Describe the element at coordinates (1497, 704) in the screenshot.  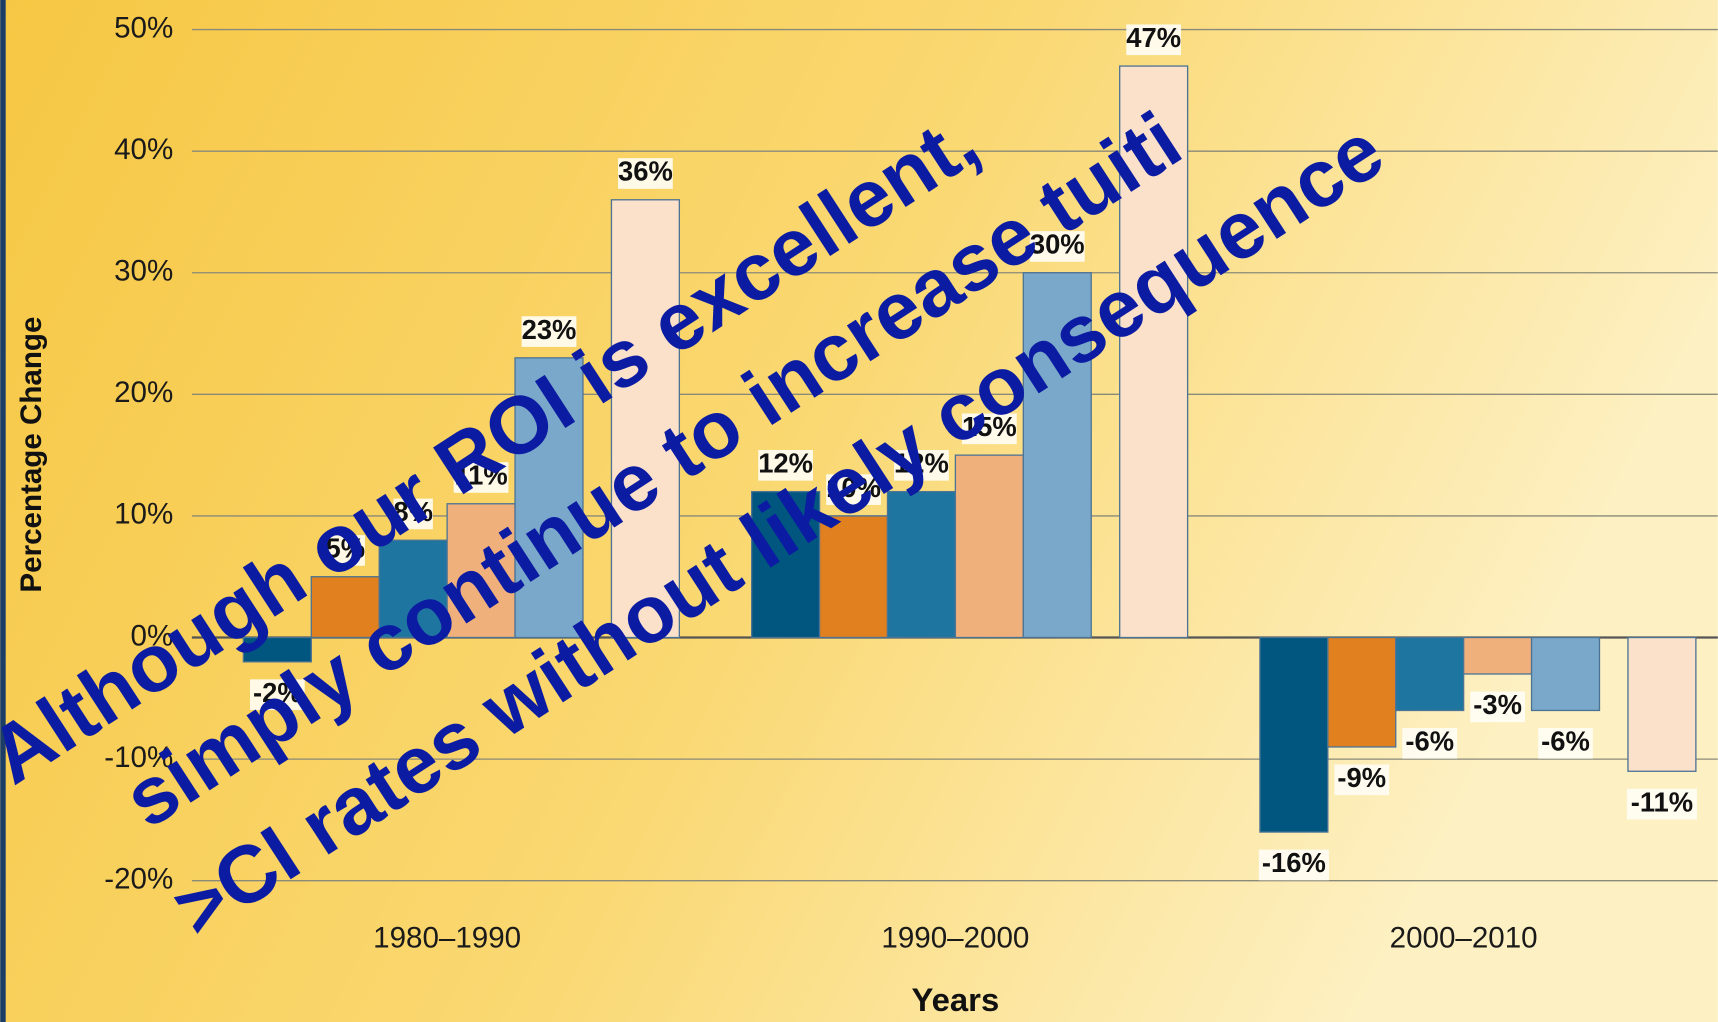
I see `value-label: -3%` at that location.